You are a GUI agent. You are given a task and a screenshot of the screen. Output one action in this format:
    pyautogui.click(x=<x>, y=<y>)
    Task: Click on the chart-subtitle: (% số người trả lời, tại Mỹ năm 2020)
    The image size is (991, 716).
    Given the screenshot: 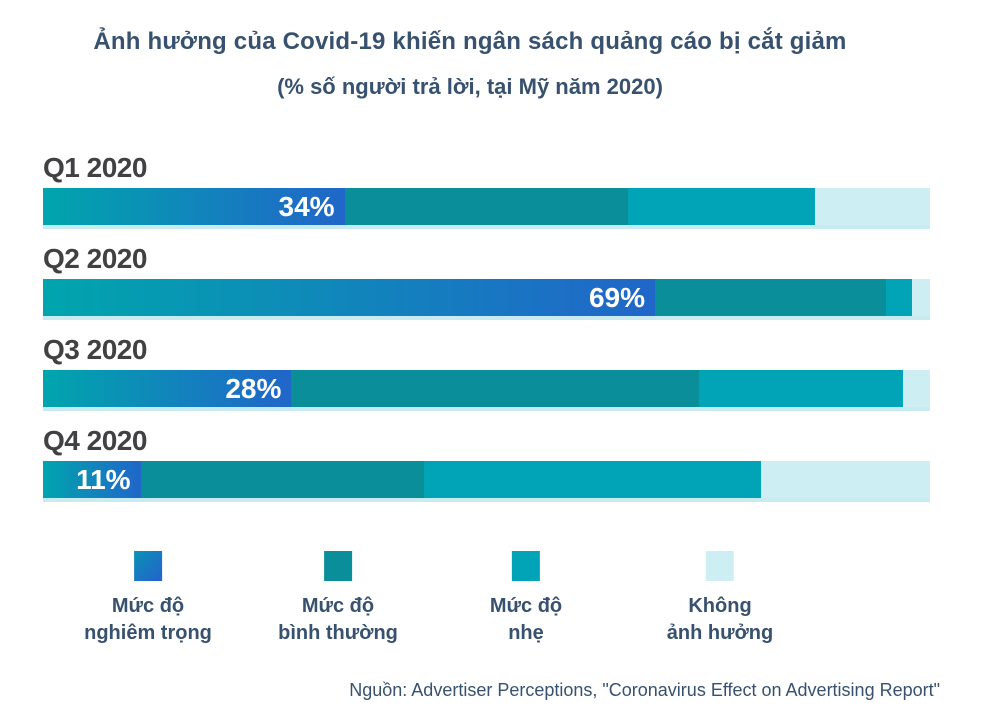 What is the action you would take?
    pyautogui.click(x=470, y=86)
    